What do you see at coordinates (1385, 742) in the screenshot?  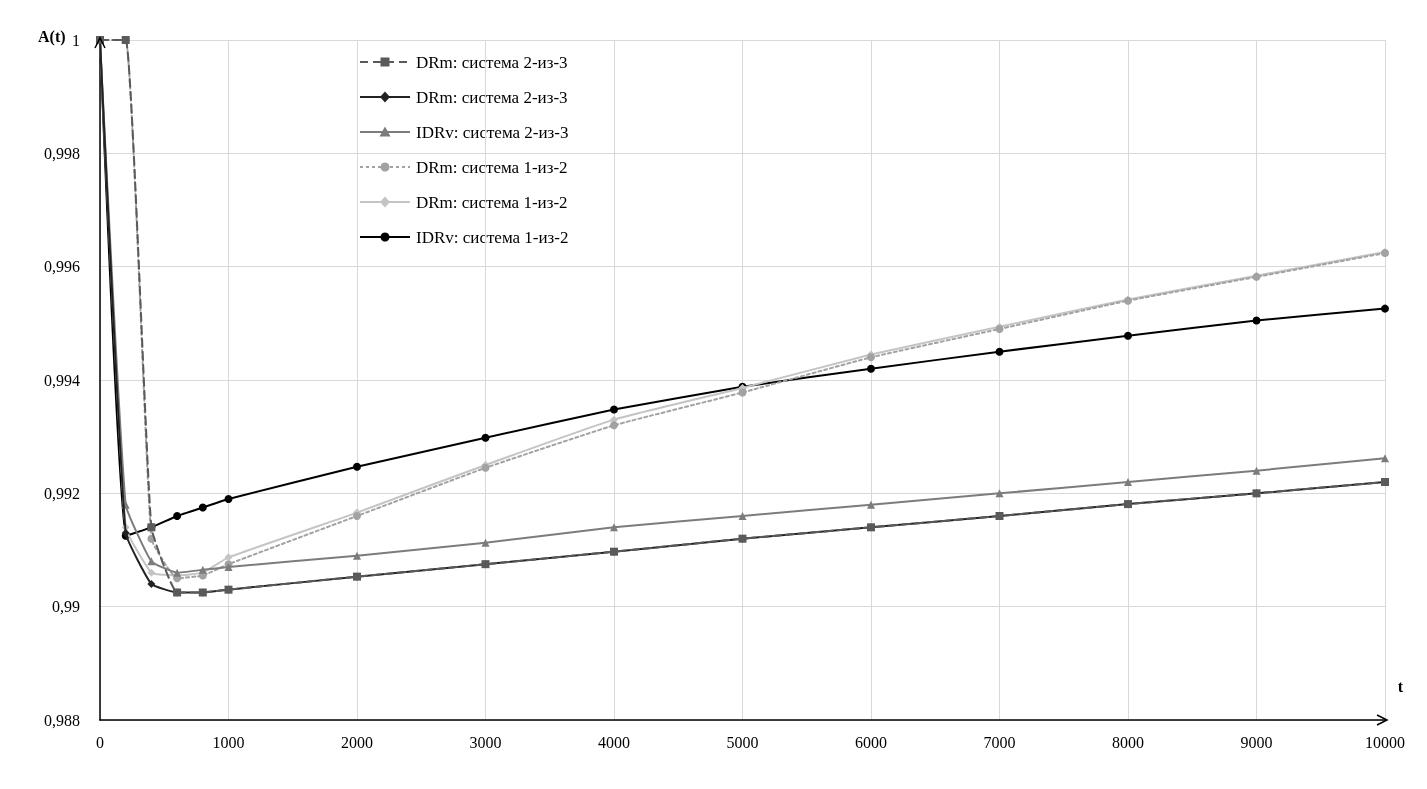 I see `x-tick-label: 10000` at bounding box center [1385, 742].